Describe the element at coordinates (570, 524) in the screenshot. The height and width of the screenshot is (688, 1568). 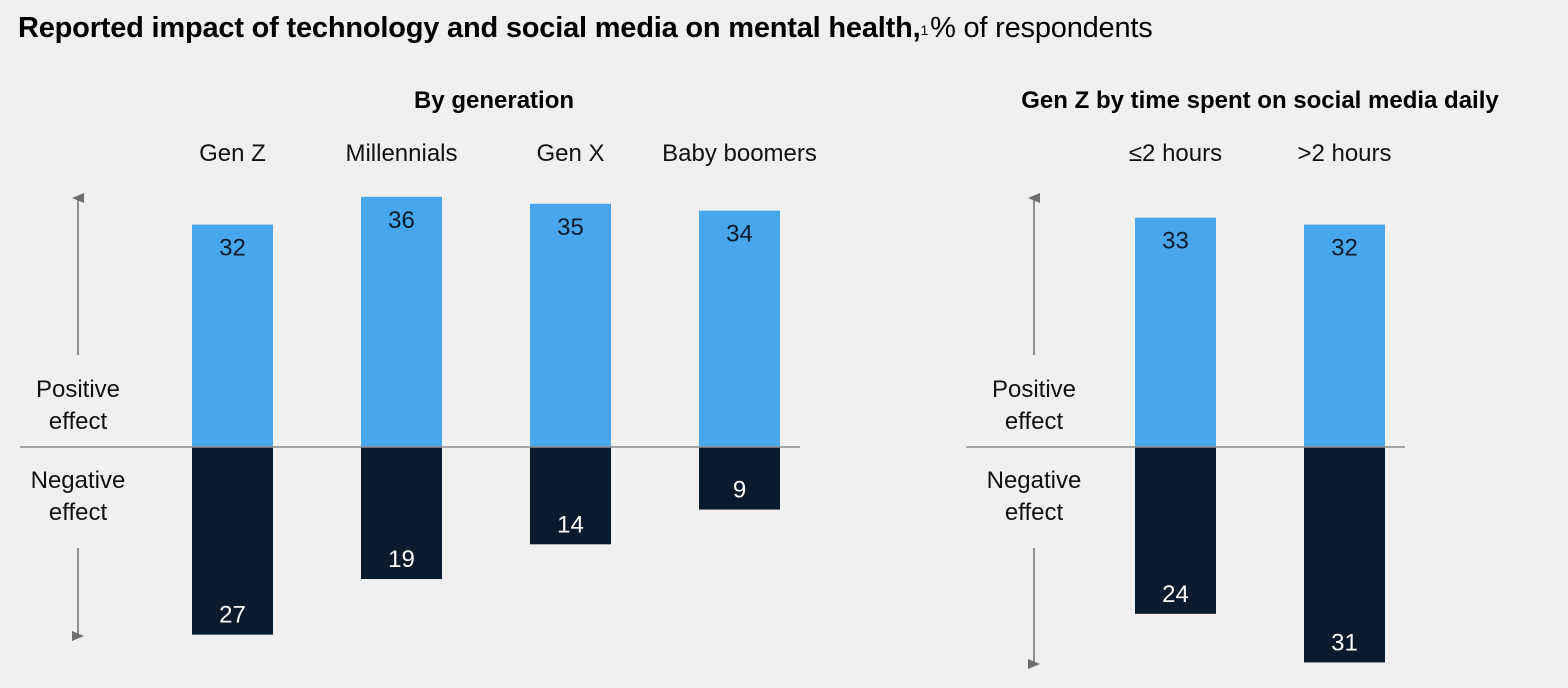
I see `negative-value-label: 14` at that location.